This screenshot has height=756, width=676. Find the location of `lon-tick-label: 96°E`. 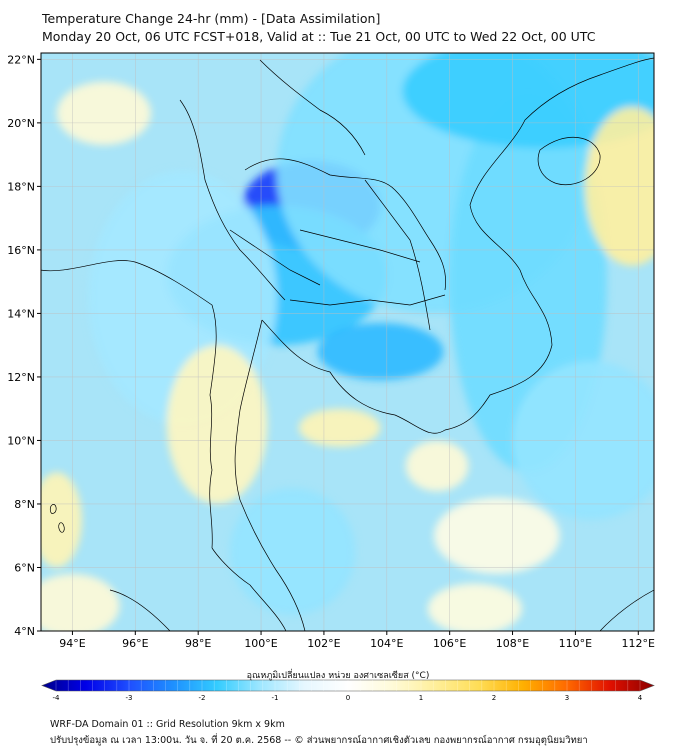

lon-tick-label: 96°E is located at coordinates (135, 643).